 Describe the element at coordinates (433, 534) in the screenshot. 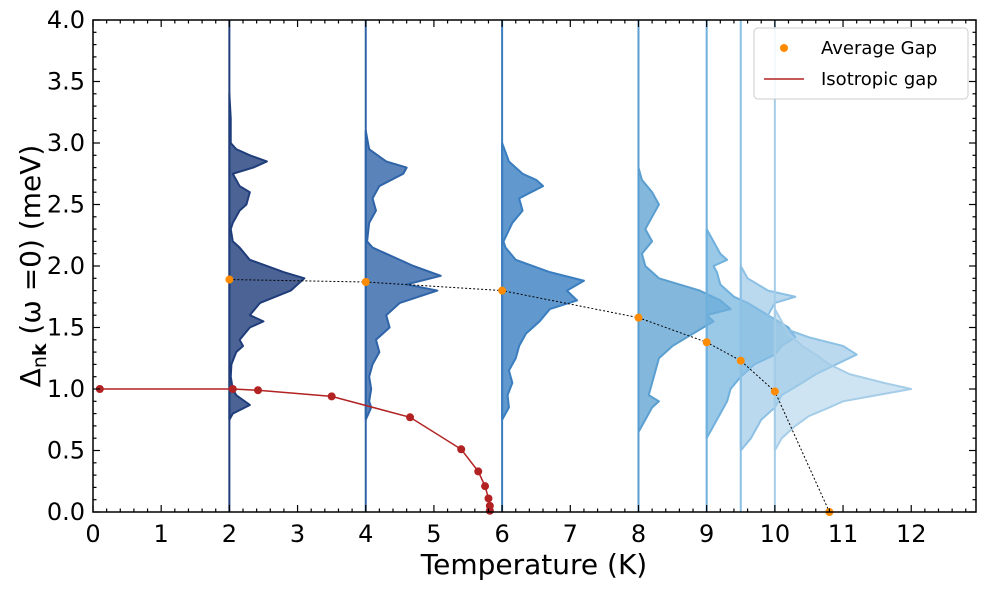

I see `x-tick-label: 5` at that location.